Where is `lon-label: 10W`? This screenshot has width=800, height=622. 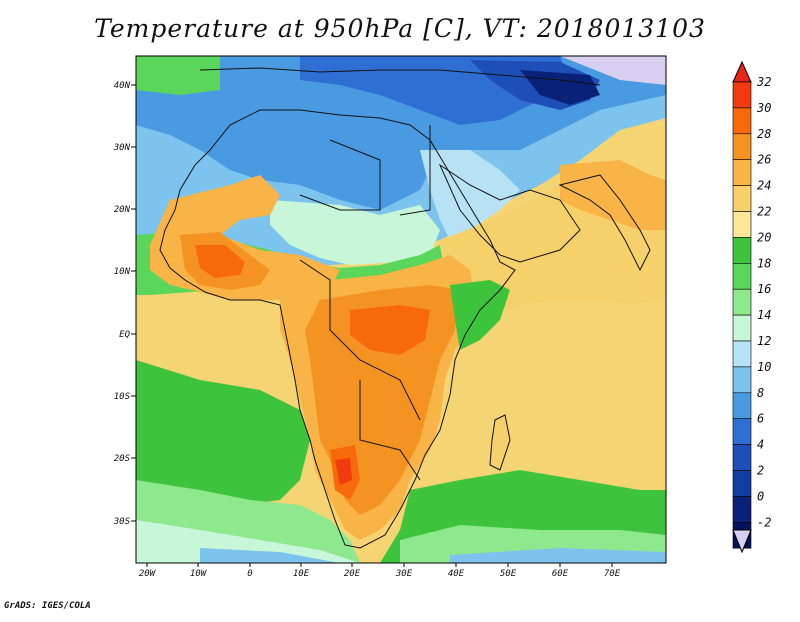 lon-label: 10W is located at coordinates (199, 574).